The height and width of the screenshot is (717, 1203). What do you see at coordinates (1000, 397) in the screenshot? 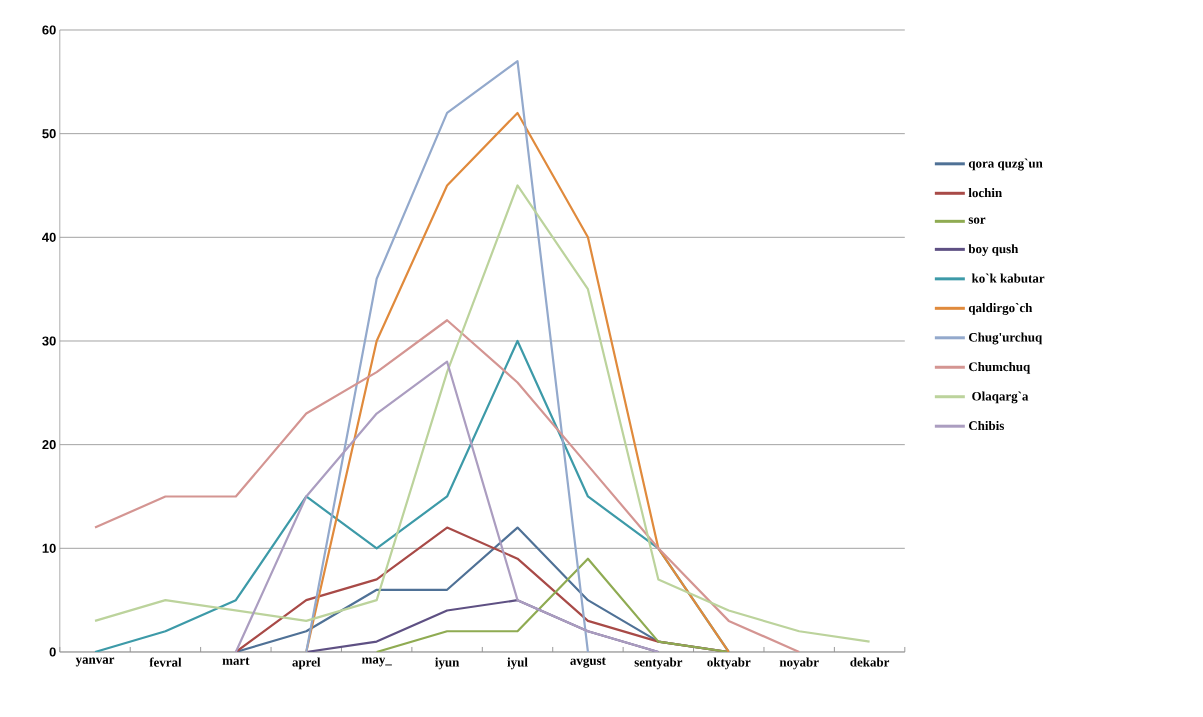
I see `legend-label: Olaqarg`a` at bounding box center [1000, 397].